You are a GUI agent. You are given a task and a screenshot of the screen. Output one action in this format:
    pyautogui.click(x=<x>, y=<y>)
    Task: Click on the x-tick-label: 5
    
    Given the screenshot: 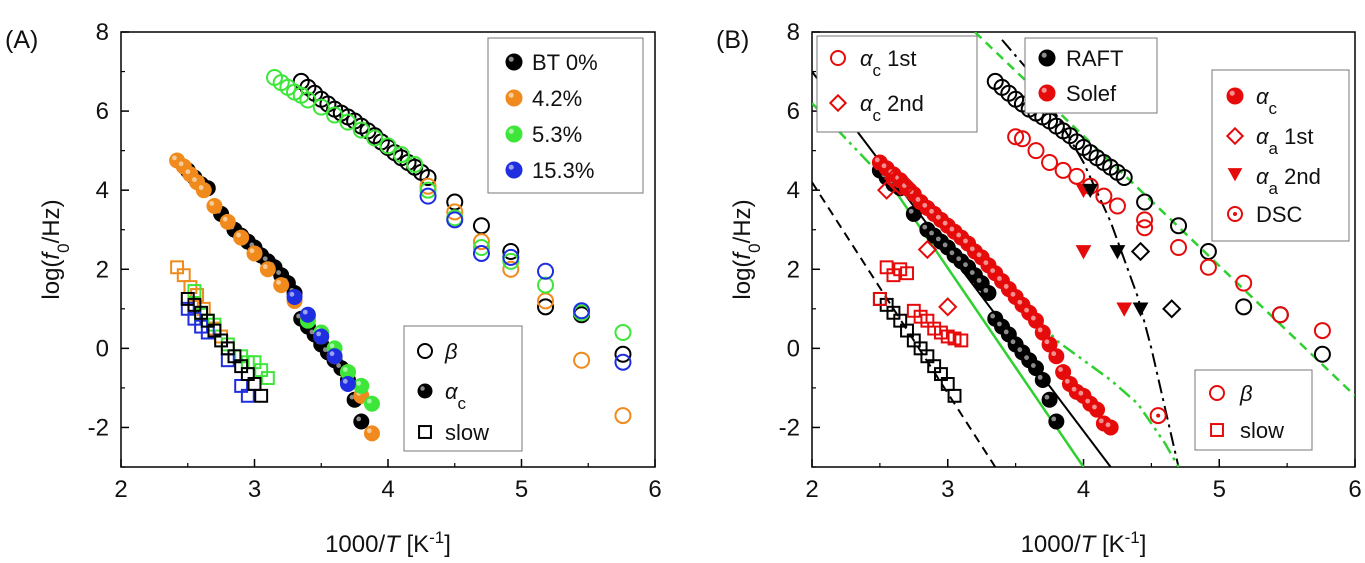 What is the action you would take?
    pyautogui.click(x=1219, y=489)
    